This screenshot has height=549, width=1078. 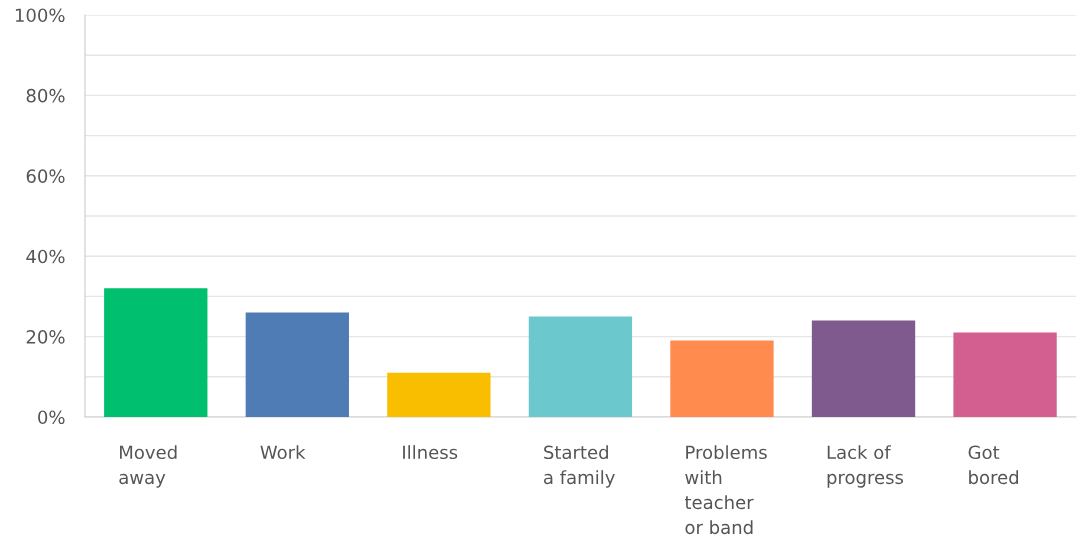 What do you see at coordinates (45, 256) in the screenshot?
I see `y-tick-label: 40%` at bounding box center [45, 256].